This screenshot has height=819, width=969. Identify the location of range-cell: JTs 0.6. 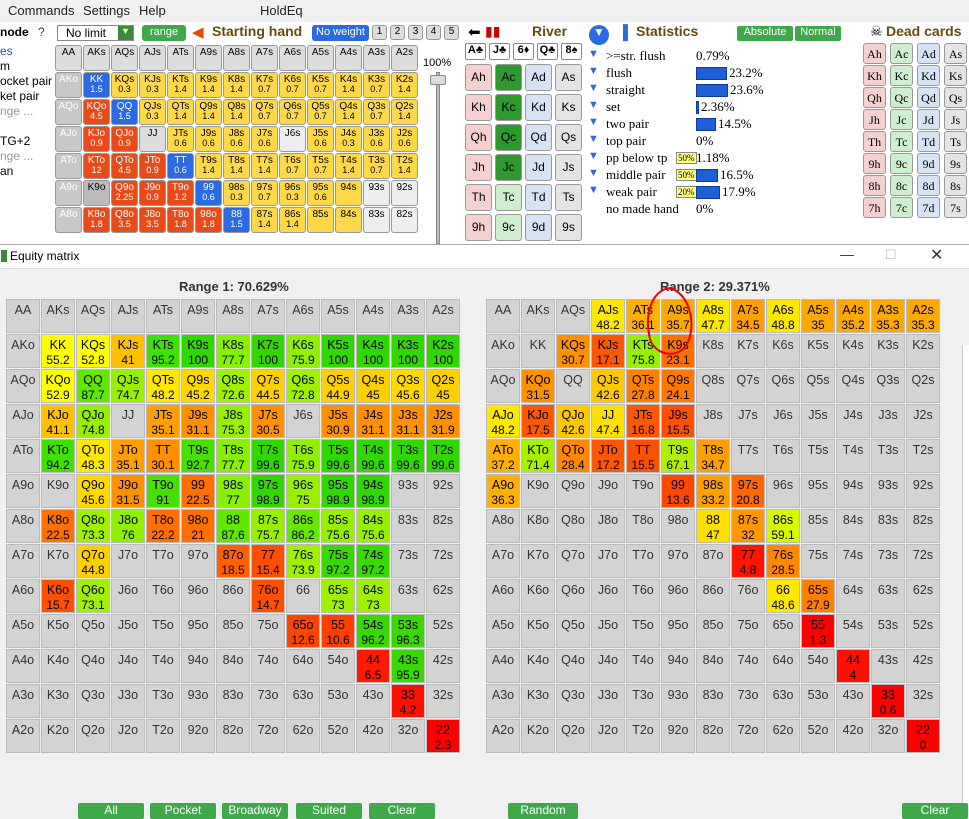
(180, 139).